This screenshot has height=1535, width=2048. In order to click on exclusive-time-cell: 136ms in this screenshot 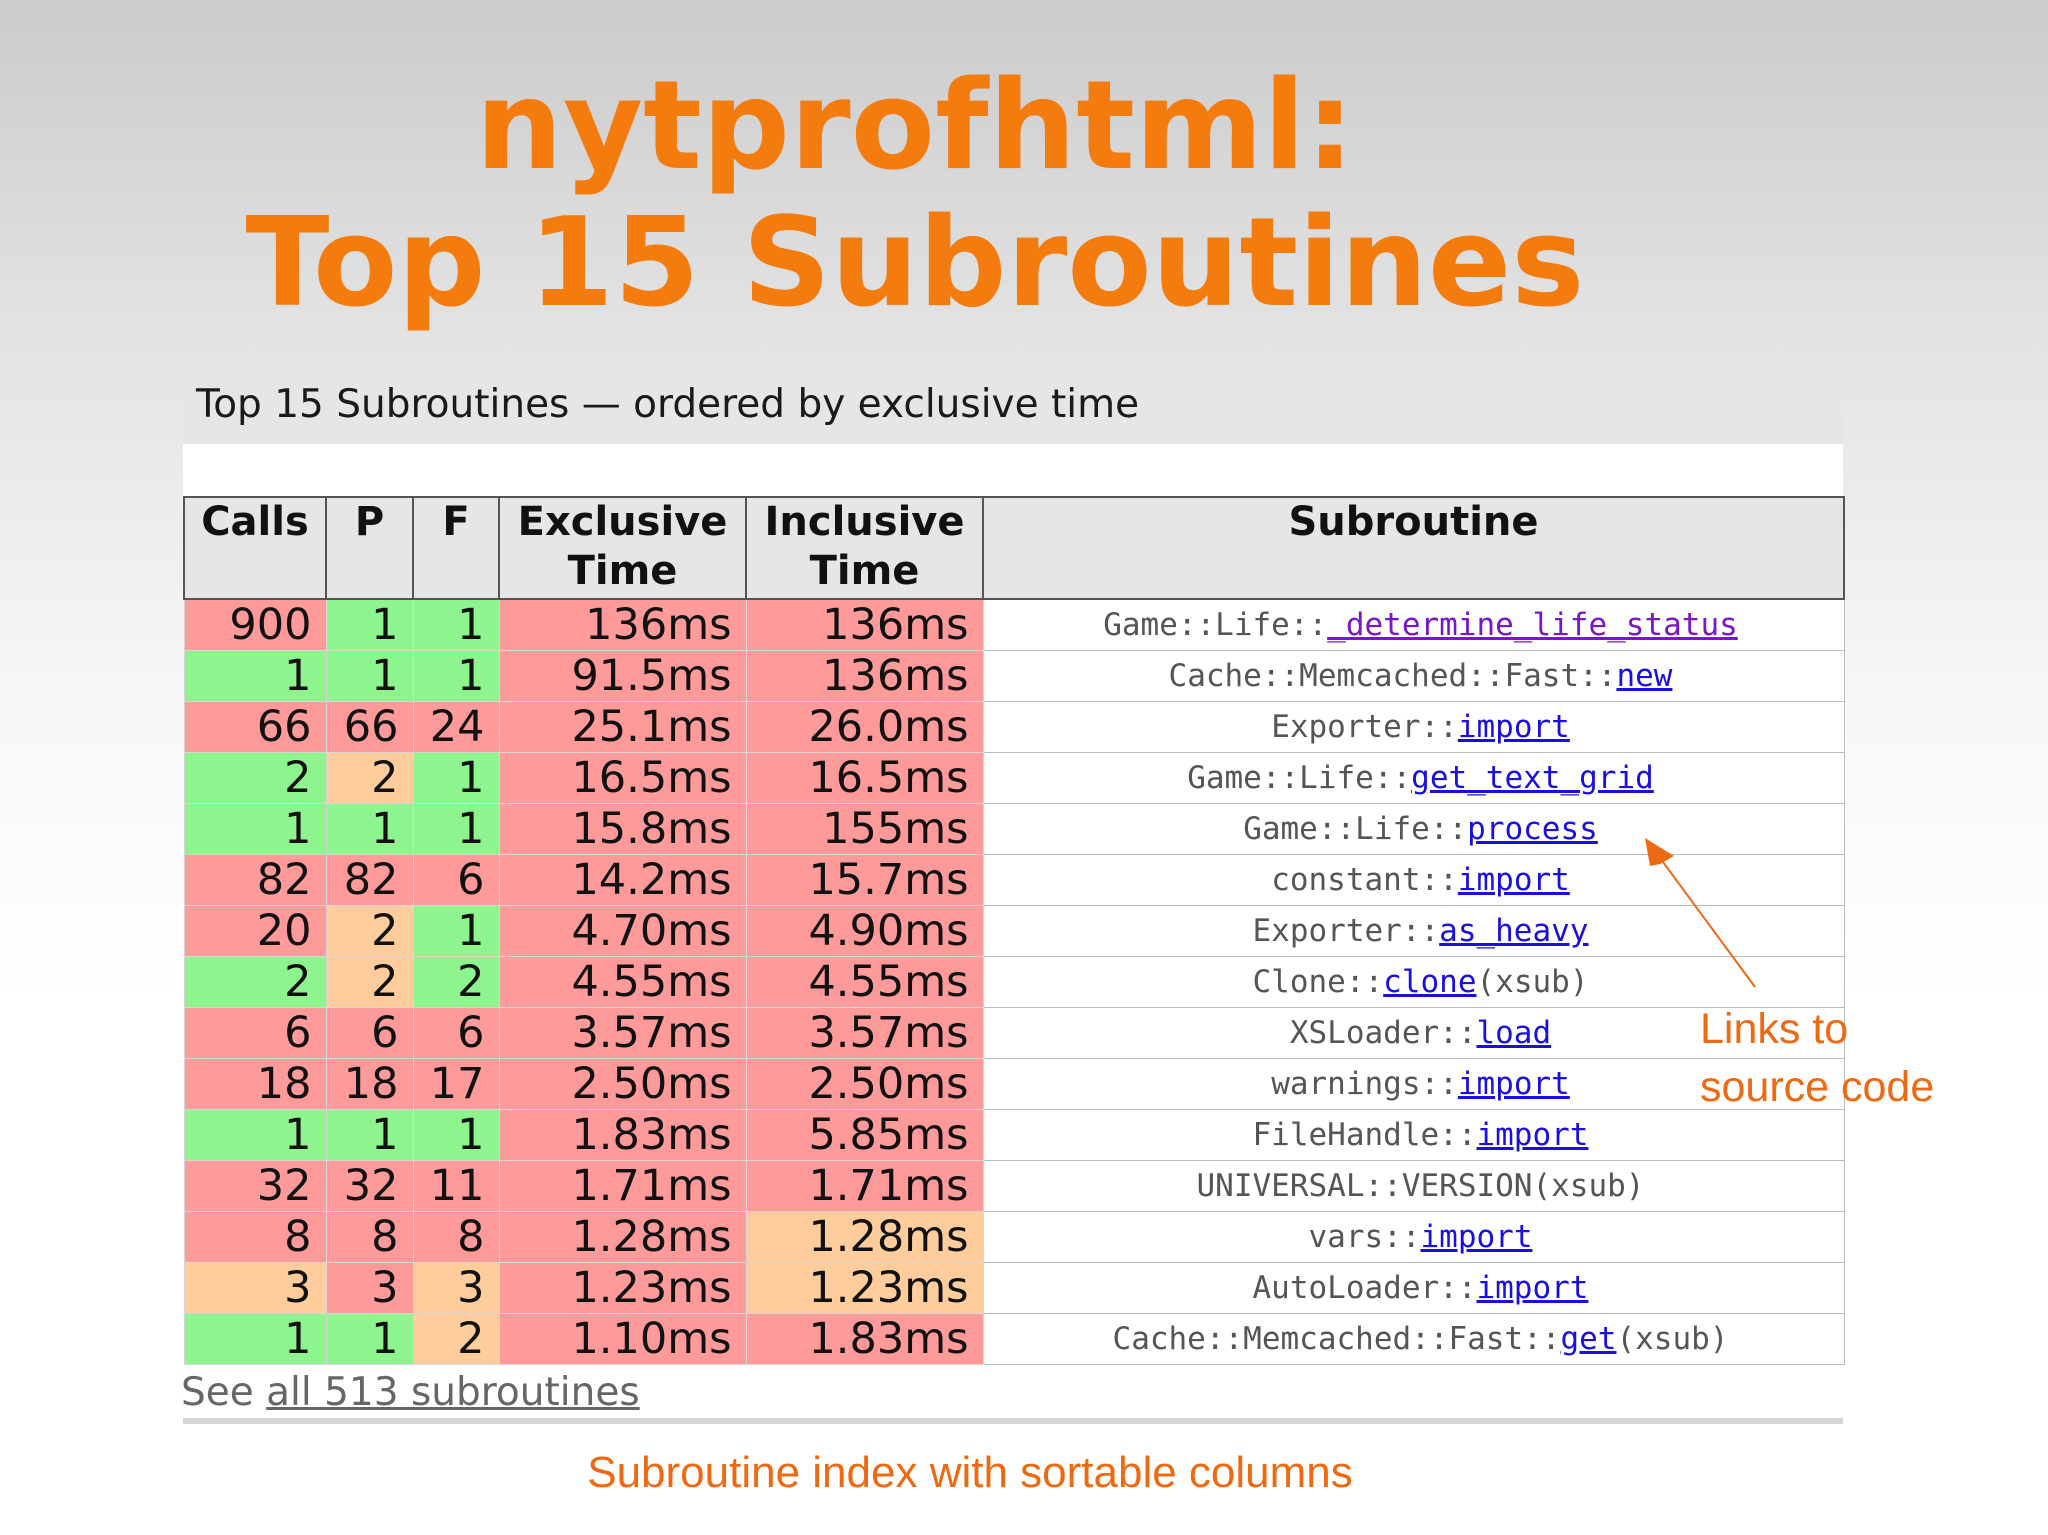, I will do `click(622, 624)`.